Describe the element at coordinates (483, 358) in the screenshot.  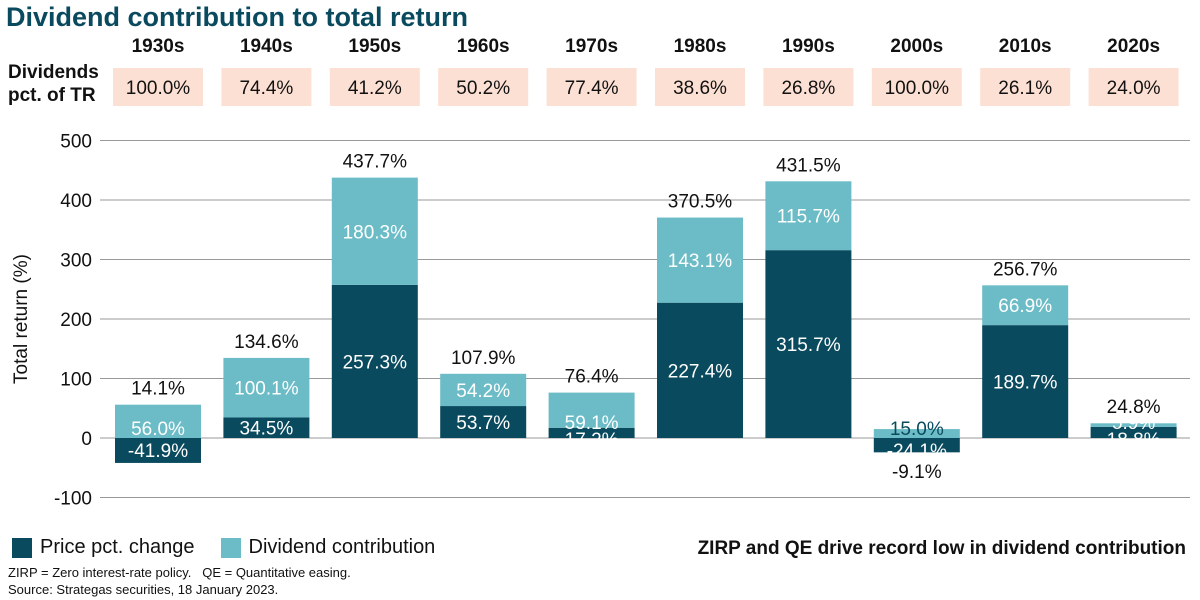
I see `total-value-label: 107.9%` at that location.